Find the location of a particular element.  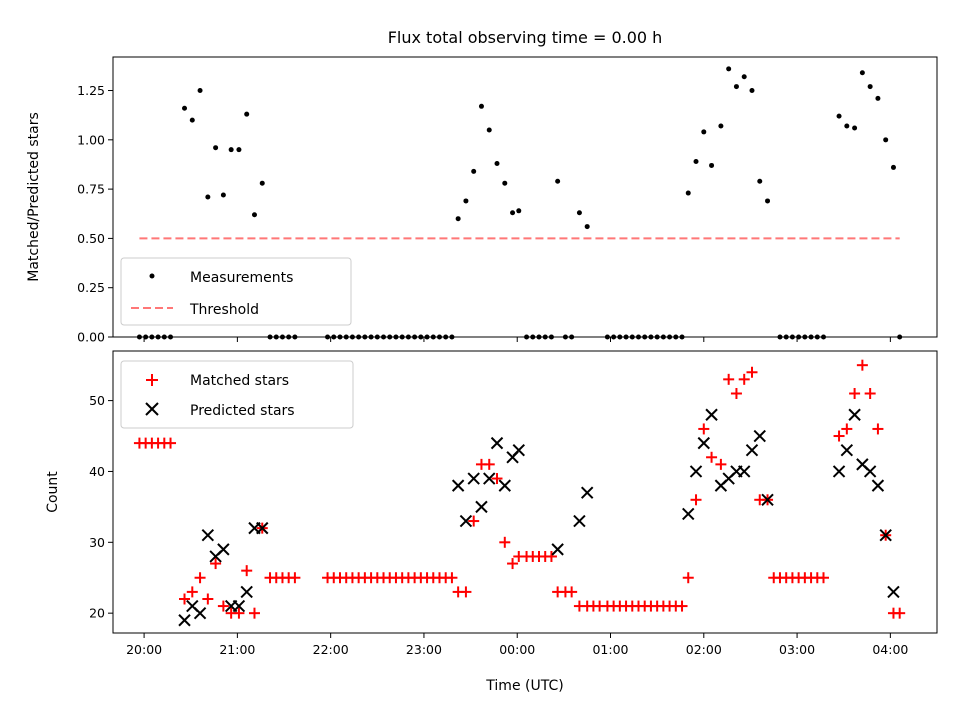

bottom-y-axis-label: Count is located at coordinates (53, 492).